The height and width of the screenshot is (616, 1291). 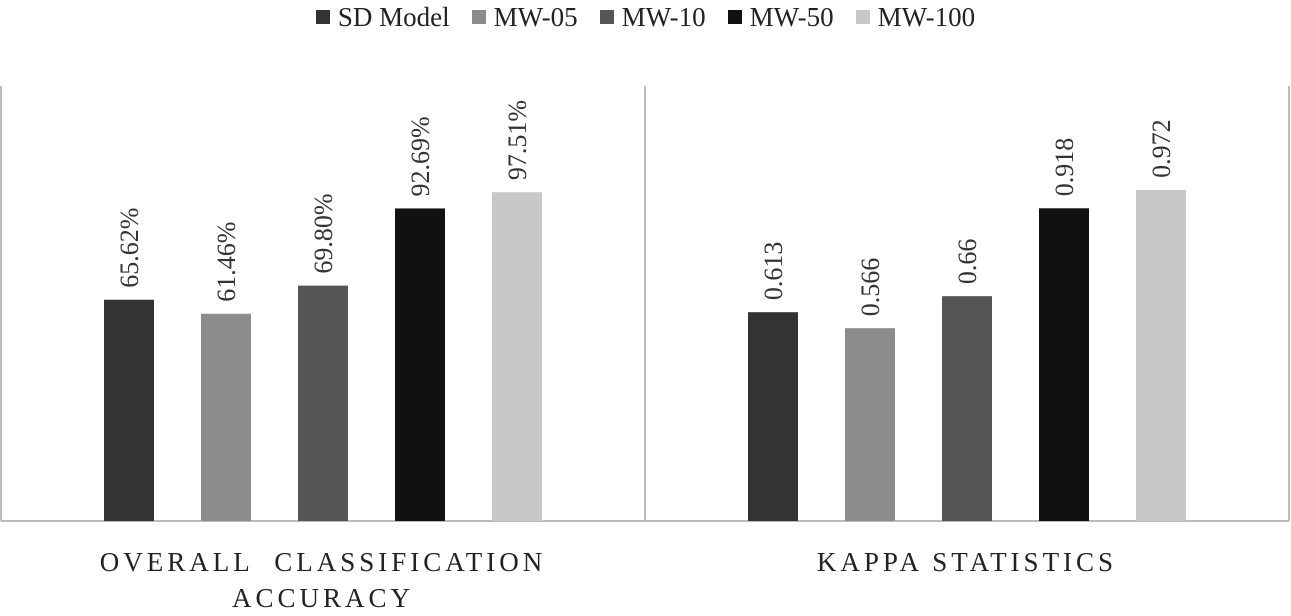 I want to click on bar-mw-50-accuracy, so click(x=420, y=364).